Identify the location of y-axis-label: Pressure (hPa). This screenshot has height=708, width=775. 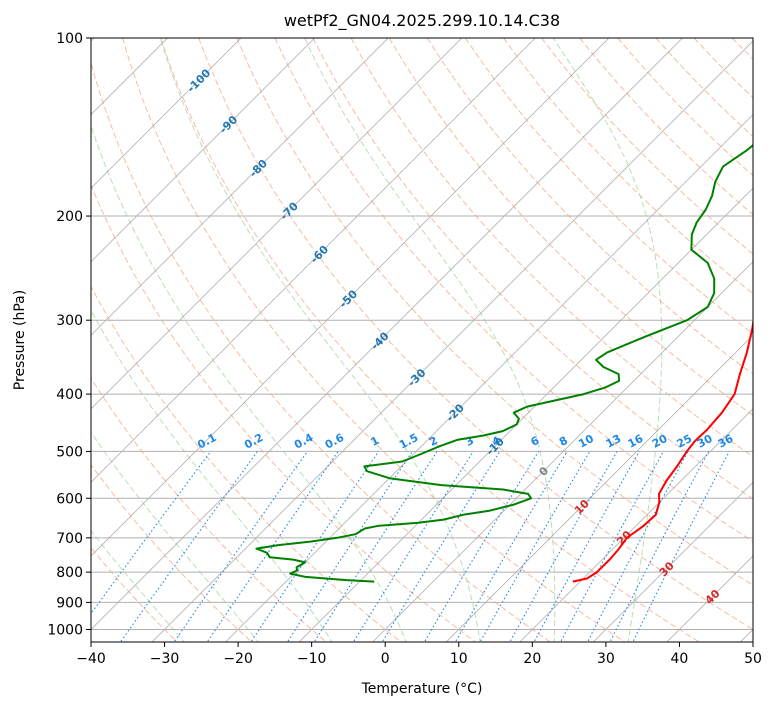
(20, 340).